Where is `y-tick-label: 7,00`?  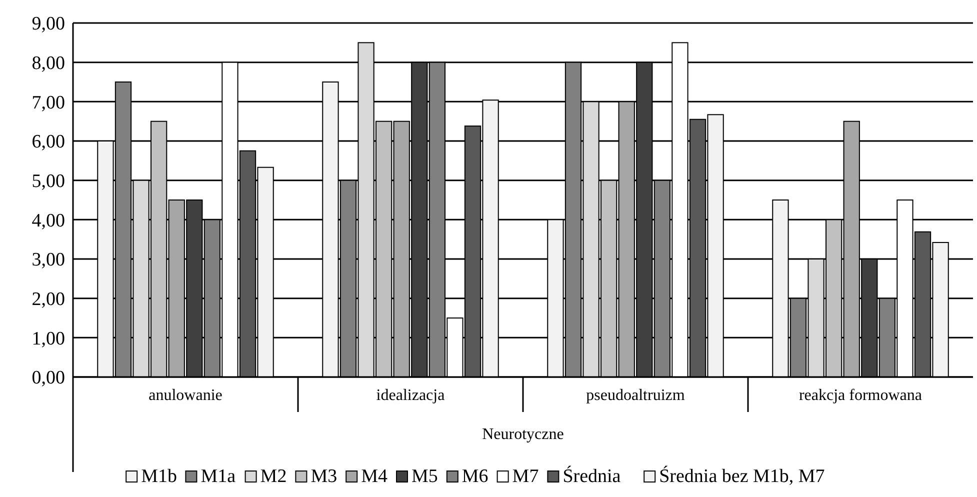 y-tick-label: 7,00 is located at coordinates (48, 103).